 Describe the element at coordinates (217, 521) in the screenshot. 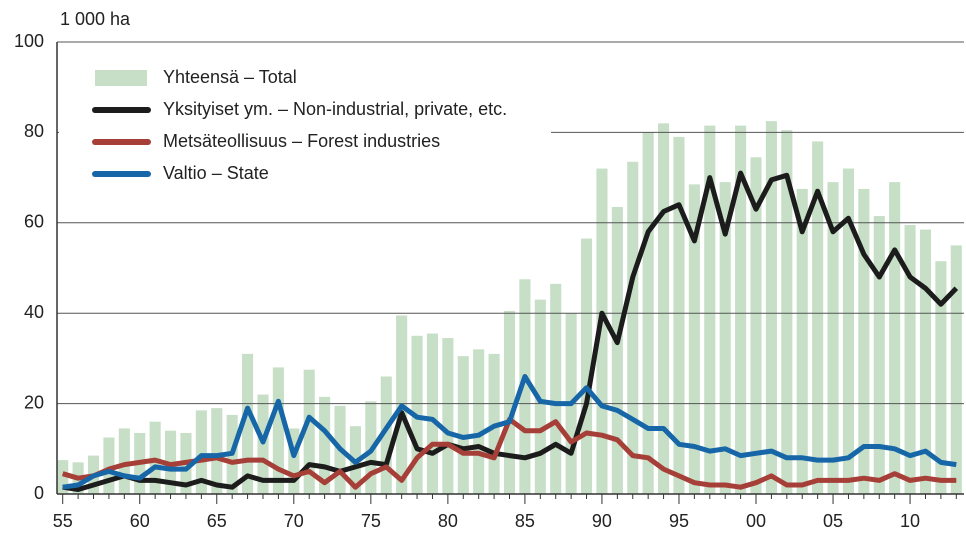

I see `x-tick-label: 65` at that location.